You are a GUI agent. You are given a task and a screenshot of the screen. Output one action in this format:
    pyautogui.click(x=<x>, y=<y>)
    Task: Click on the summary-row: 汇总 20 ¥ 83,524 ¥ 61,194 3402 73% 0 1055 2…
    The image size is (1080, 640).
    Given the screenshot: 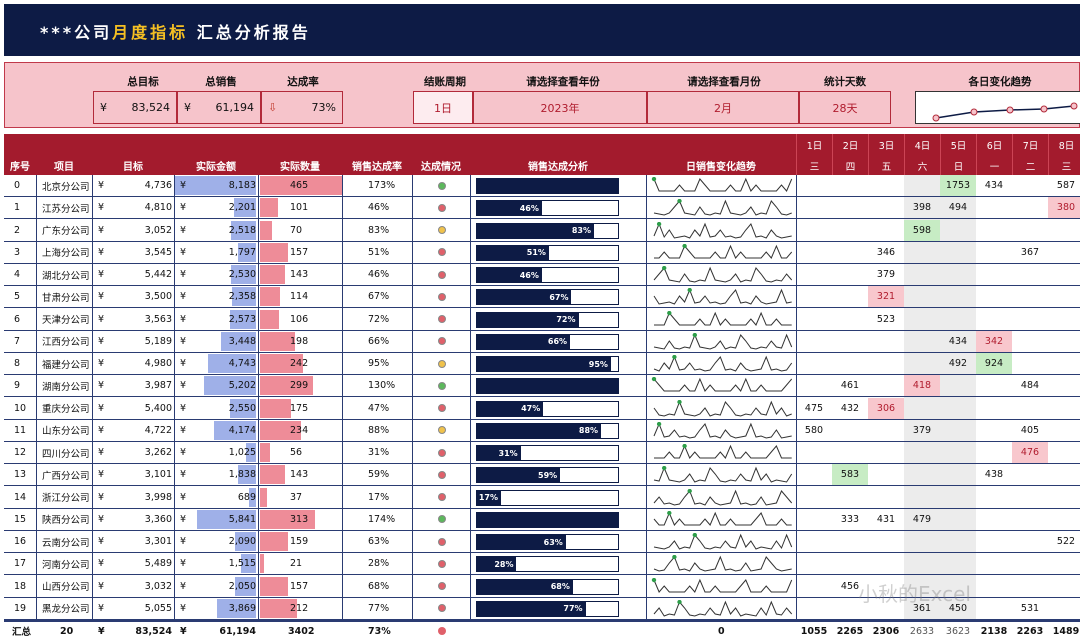 What is the action you would take?
    pyautogui.click(x=542, y=630)
    